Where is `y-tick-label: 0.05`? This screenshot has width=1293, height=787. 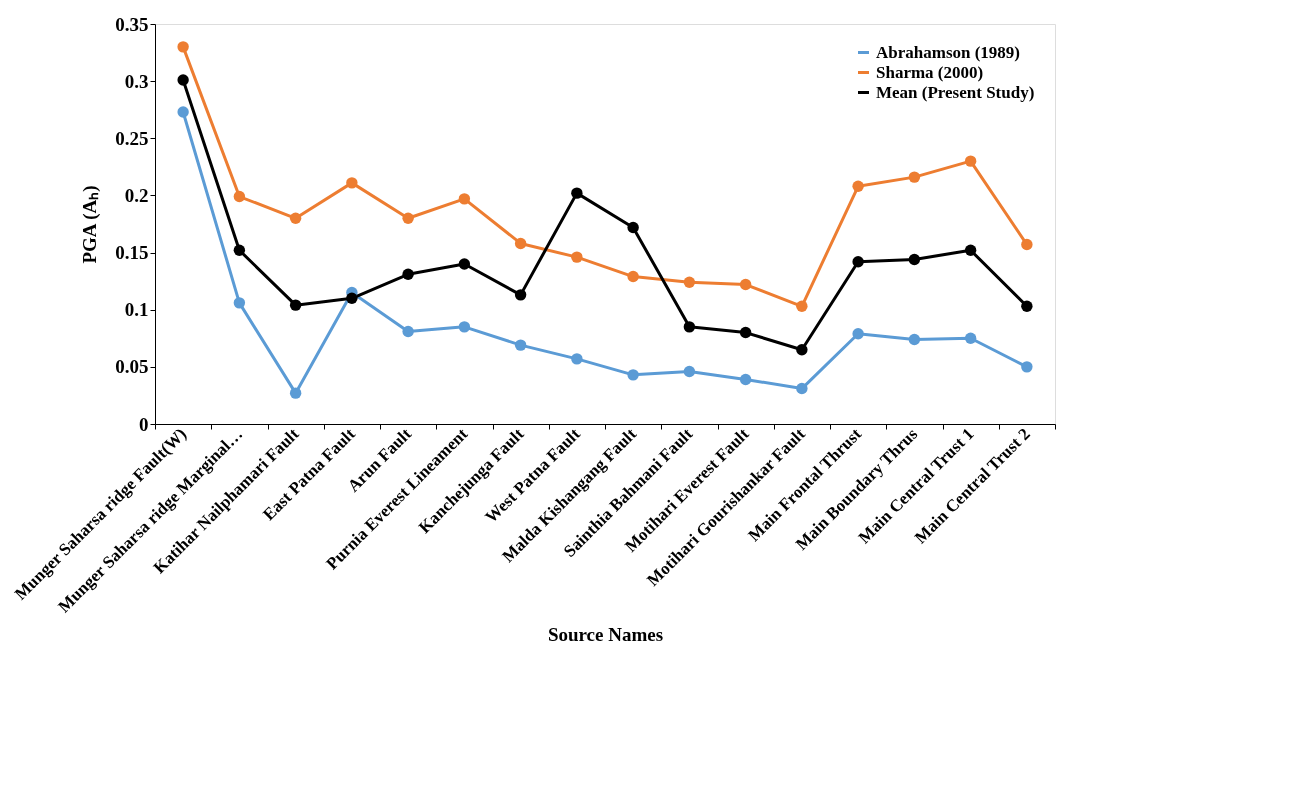
y-tick-label: 0.05 is located at coordinates (132, 367).